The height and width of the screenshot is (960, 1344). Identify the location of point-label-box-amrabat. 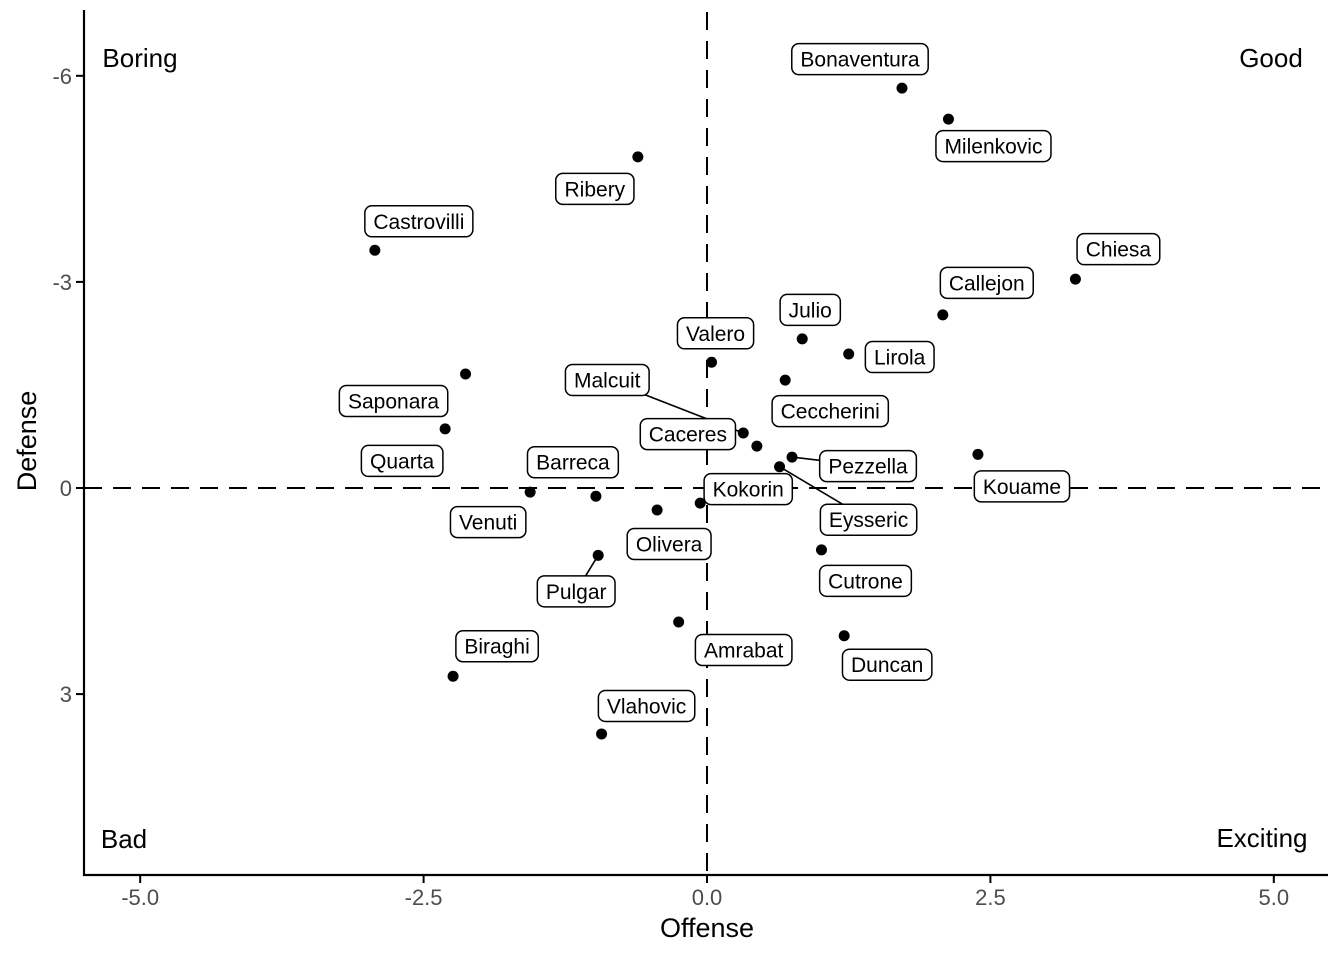
(743, 650).